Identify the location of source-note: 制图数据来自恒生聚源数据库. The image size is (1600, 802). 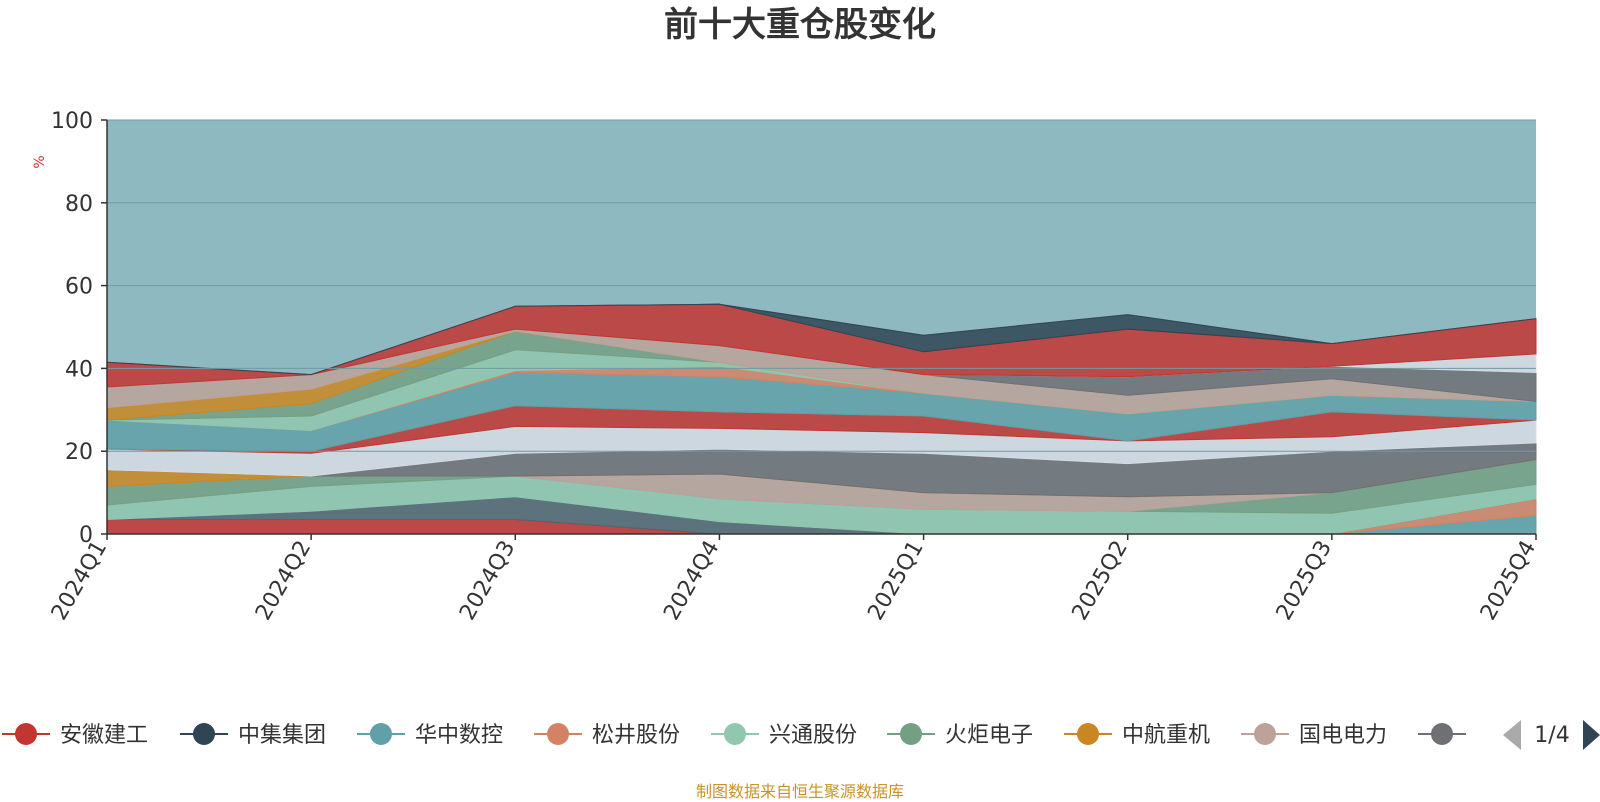
(799, 791).